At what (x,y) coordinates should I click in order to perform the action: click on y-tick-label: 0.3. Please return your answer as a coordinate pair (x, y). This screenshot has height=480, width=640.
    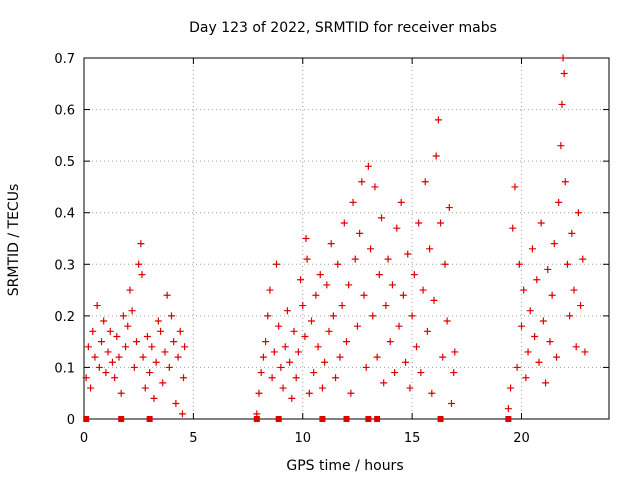
    Looking at the image, I should click on (64, 265).